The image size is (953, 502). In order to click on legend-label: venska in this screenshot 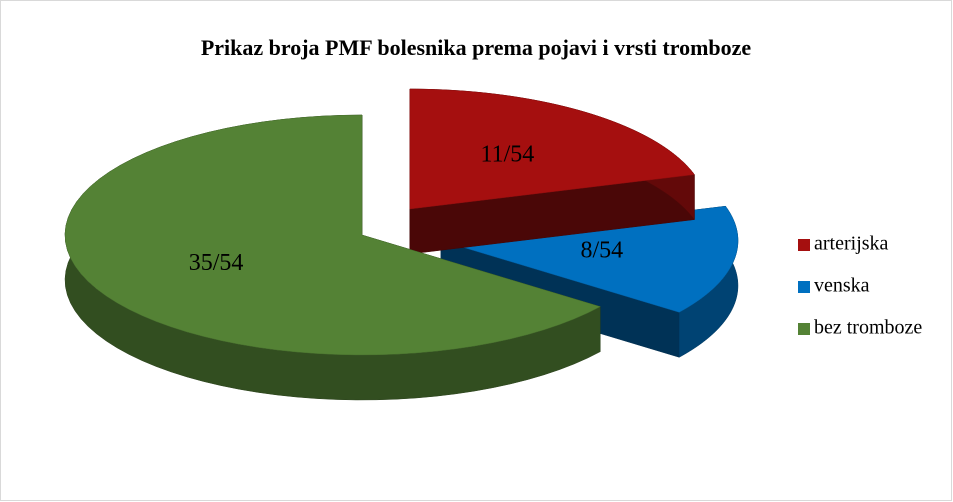, I will do `click(842, 286)`.